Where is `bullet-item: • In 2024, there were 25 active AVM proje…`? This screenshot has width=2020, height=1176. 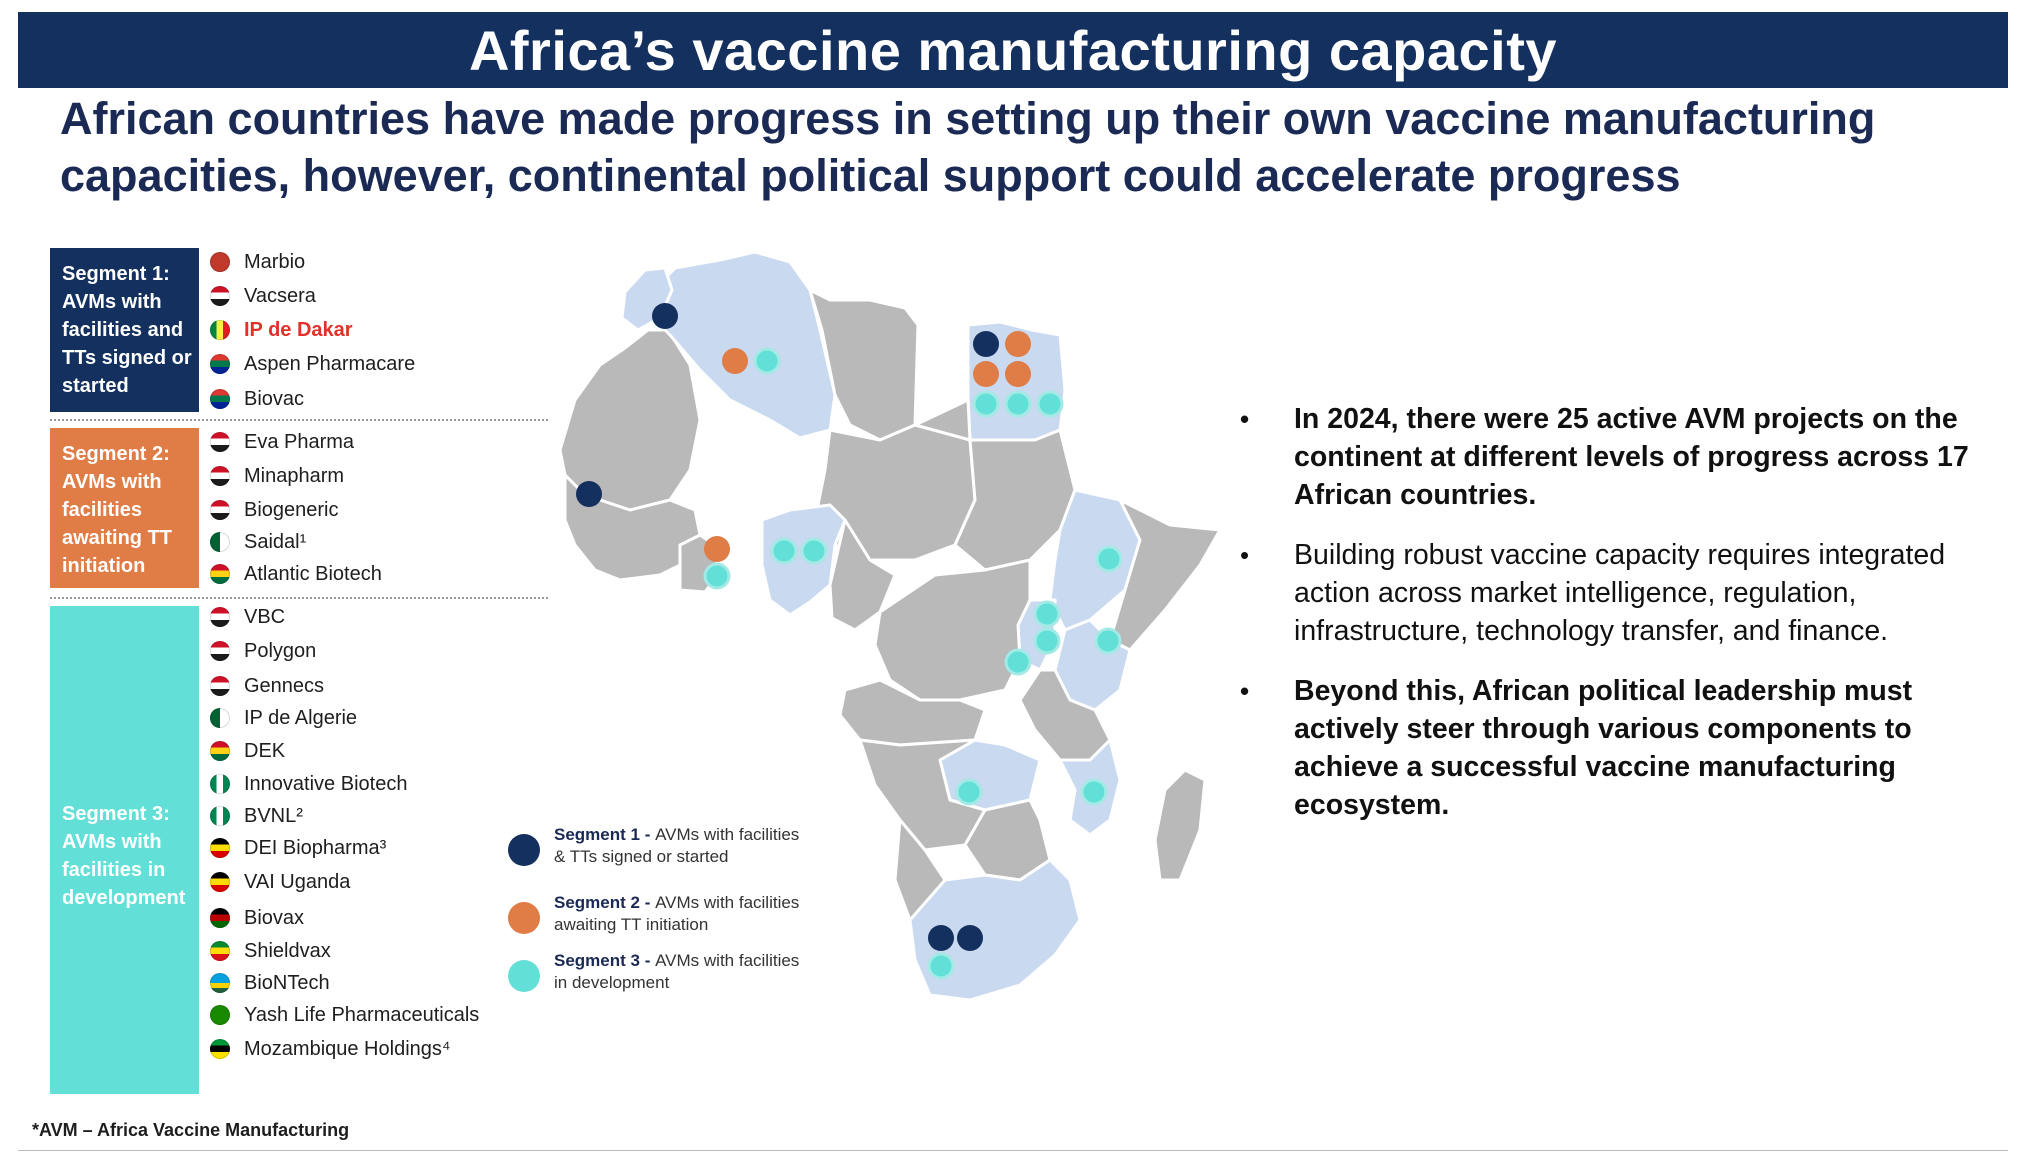 bullet-item: • In 2024, there were 25 active AVM proje… is located at coordinates (1610, 457).